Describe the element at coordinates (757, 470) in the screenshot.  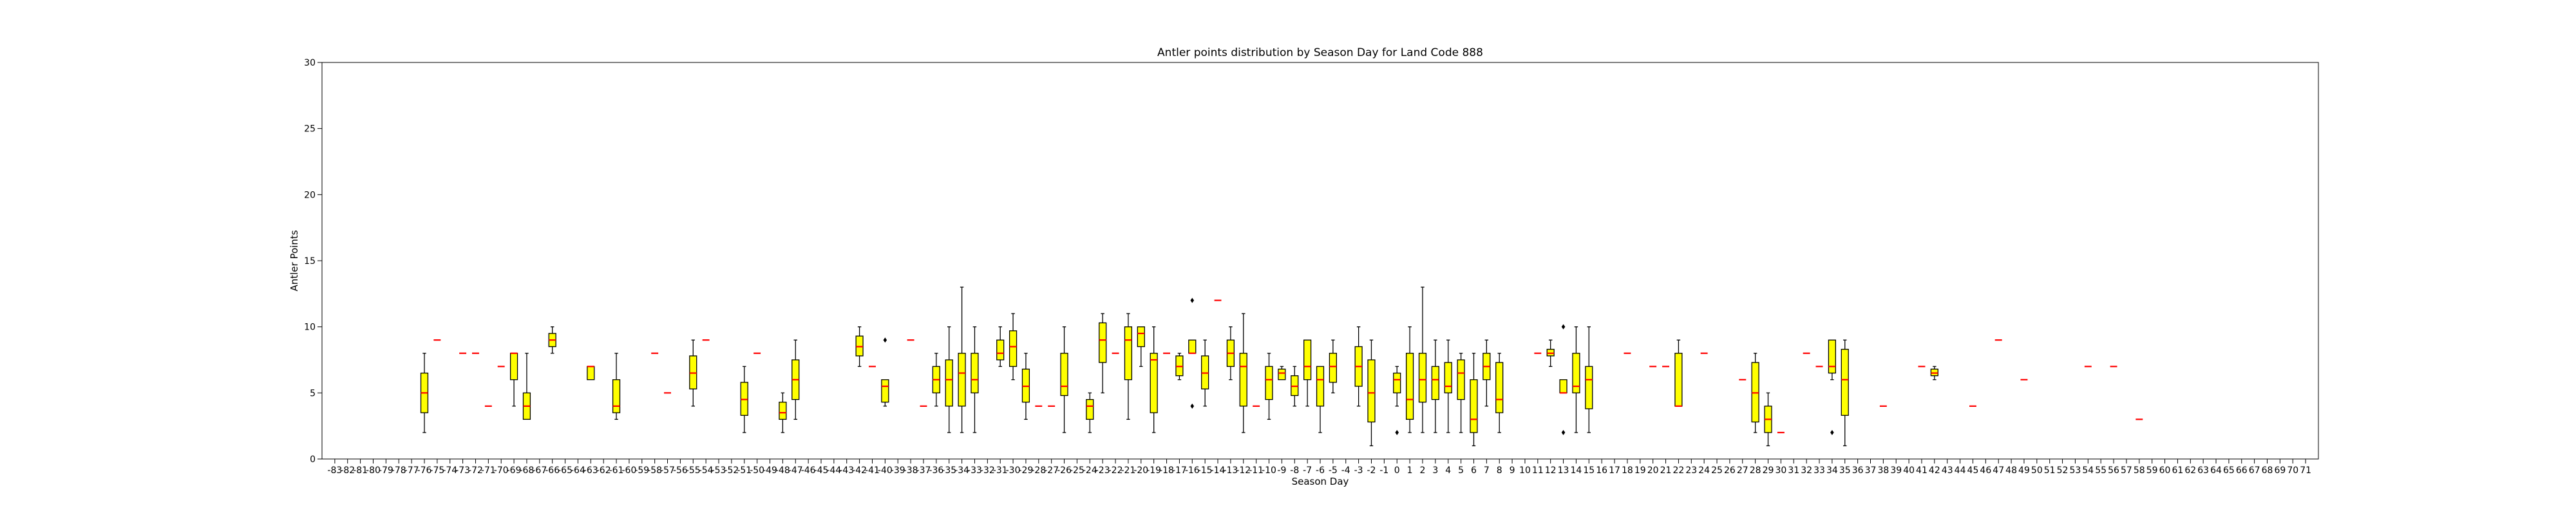
I see `x-tick-label: -50` at that location.